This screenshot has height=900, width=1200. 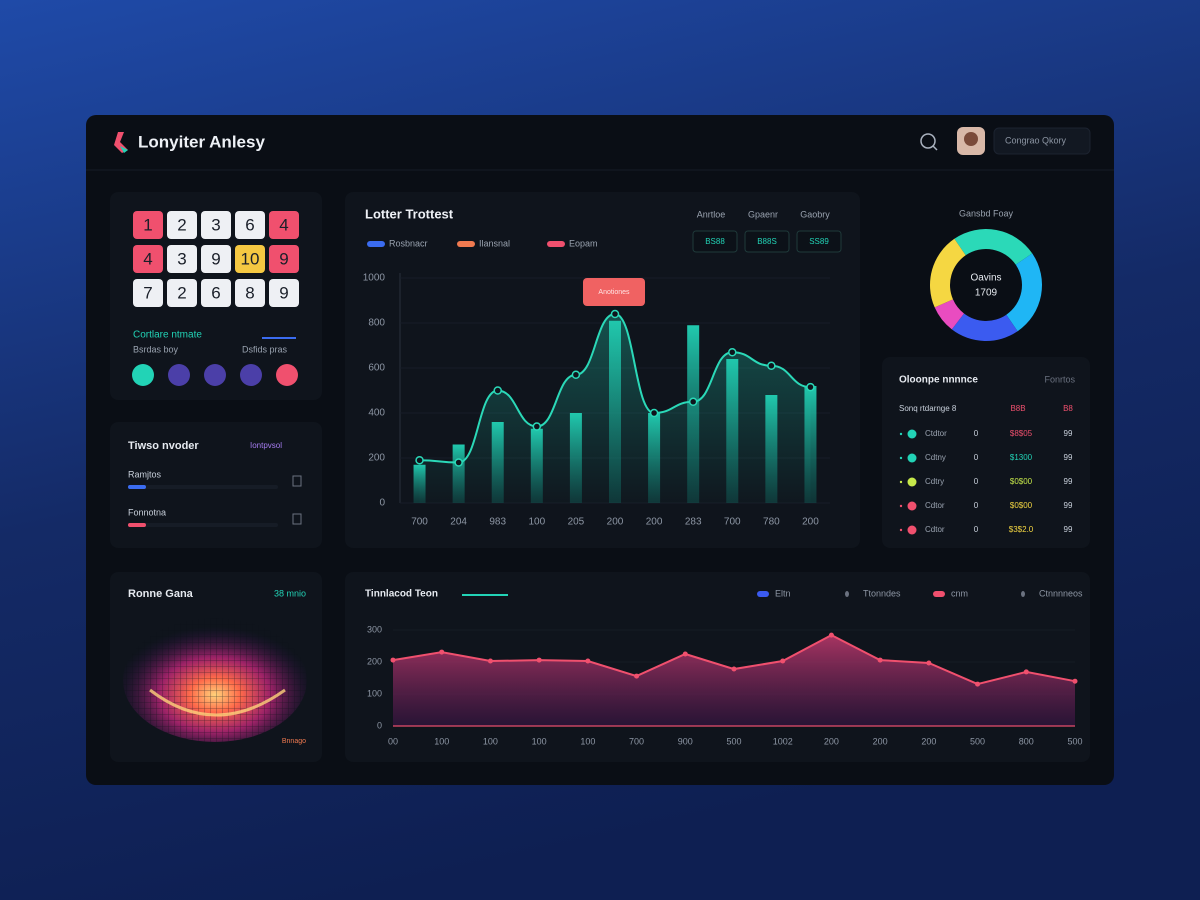 What do you see at coordinates (928, 141) in the screenshot?
I see `search-icon` at bounding box center [928, 141].